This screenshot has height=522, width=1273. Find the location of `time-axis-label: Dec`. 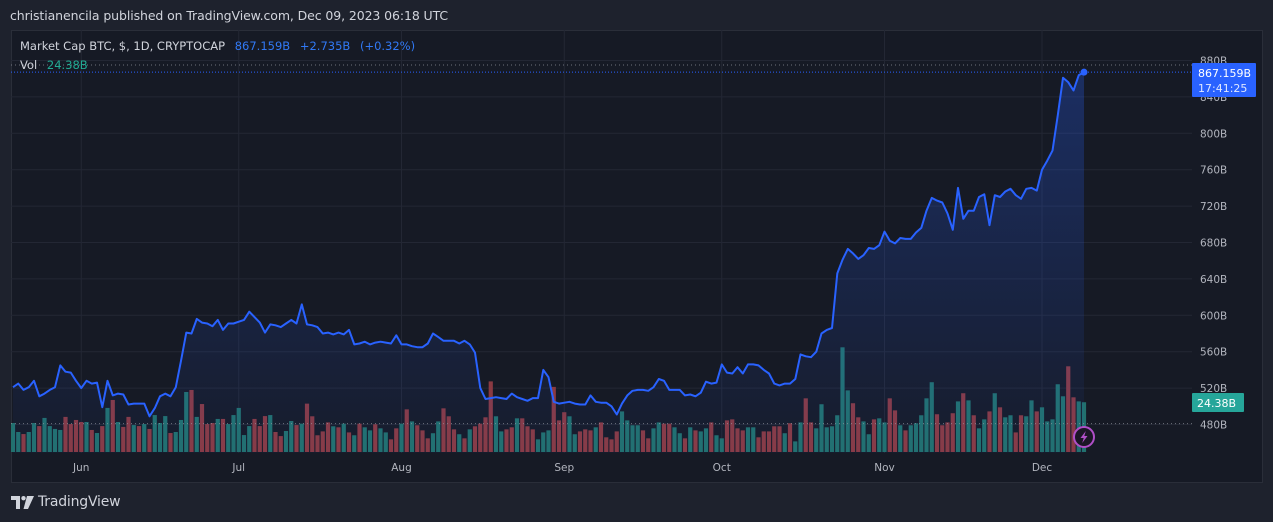

time-axis-label: Dec is located at coordinates (1042, 468).